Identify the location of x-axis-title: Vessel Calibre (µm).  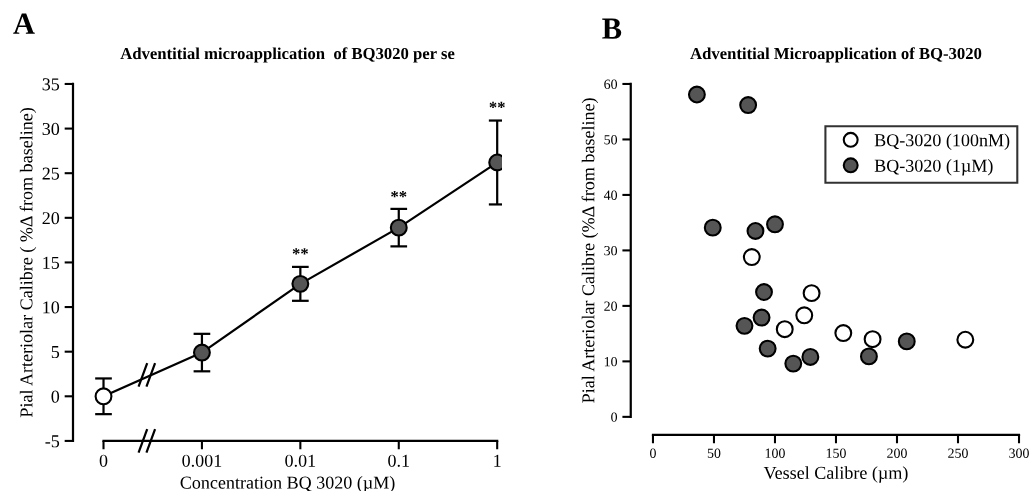
(835, 474).